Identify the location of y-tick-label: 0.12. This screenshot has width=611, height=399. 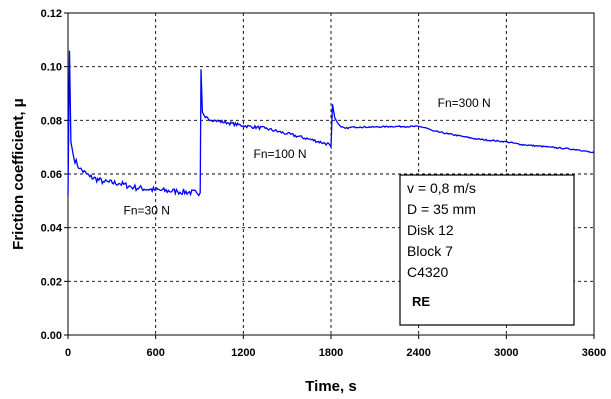
(51, 14).